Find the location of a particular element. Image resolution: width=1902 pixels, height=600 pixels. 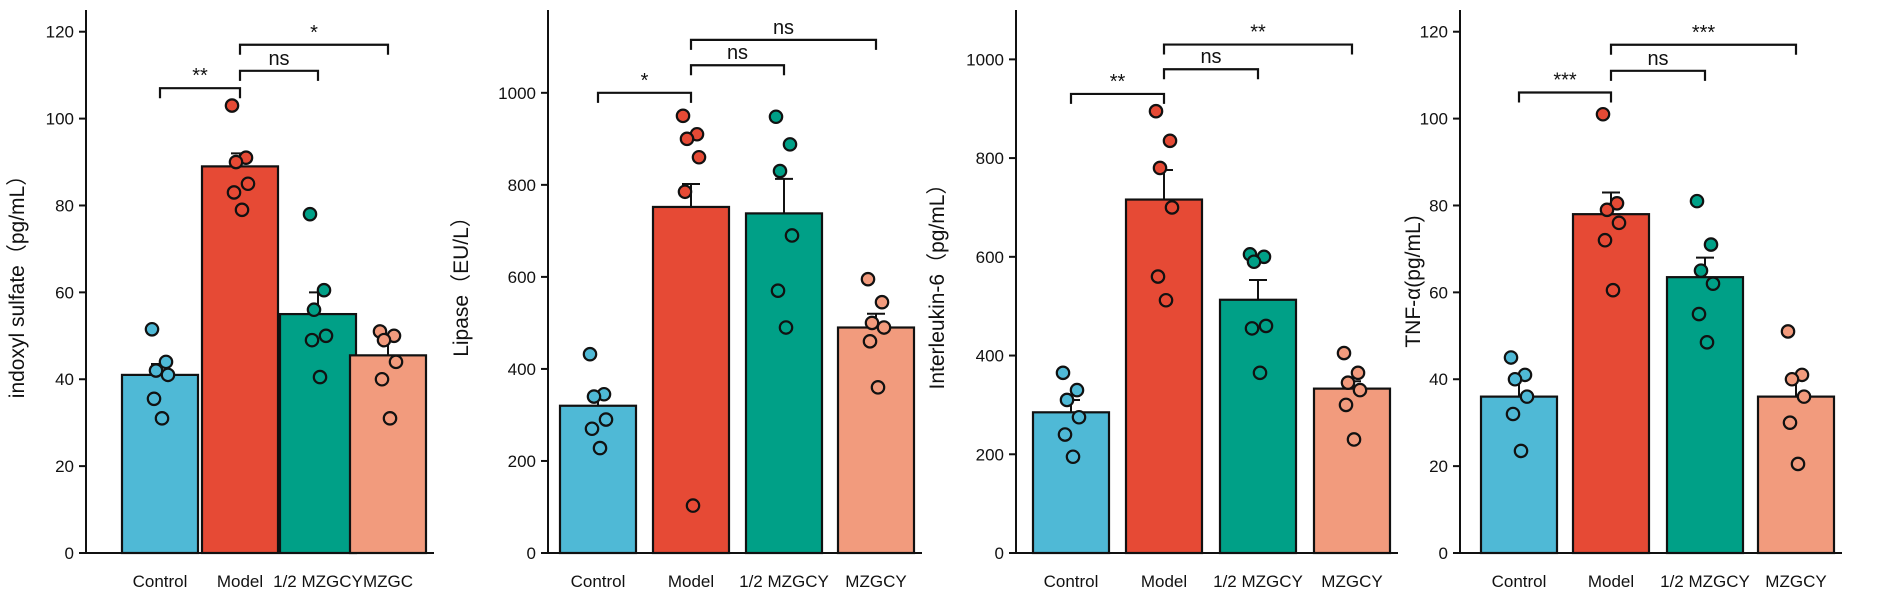

y-tick-label: 600 is located at coordinates (990, 257).